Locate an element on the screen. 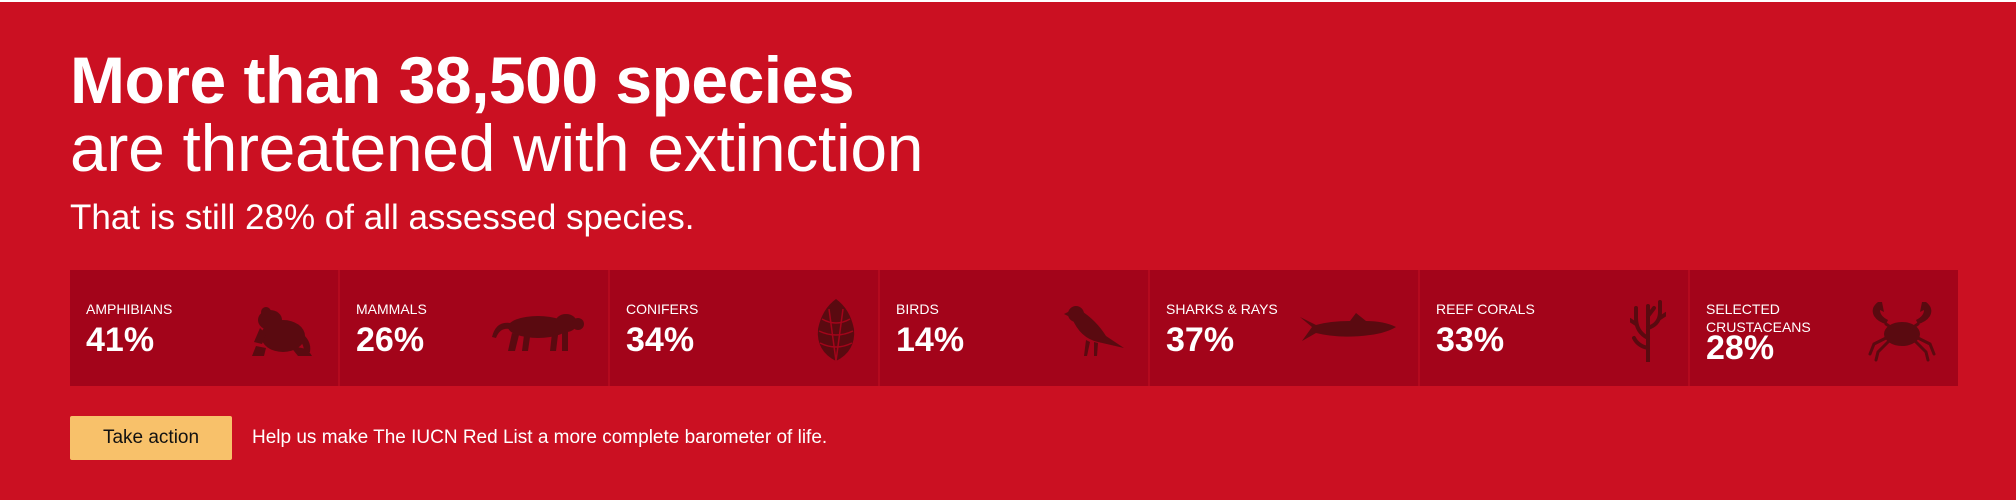 This screenshot has width=2016, height=504. pine-cone-icon is located at coordinates (801, 330).